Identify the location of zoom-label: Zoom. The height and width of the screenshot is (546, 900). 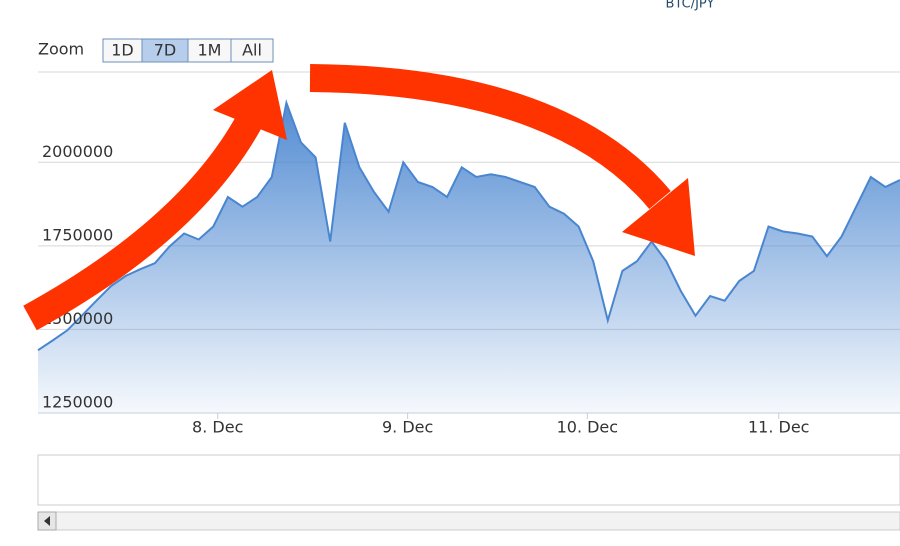
(61, 49).